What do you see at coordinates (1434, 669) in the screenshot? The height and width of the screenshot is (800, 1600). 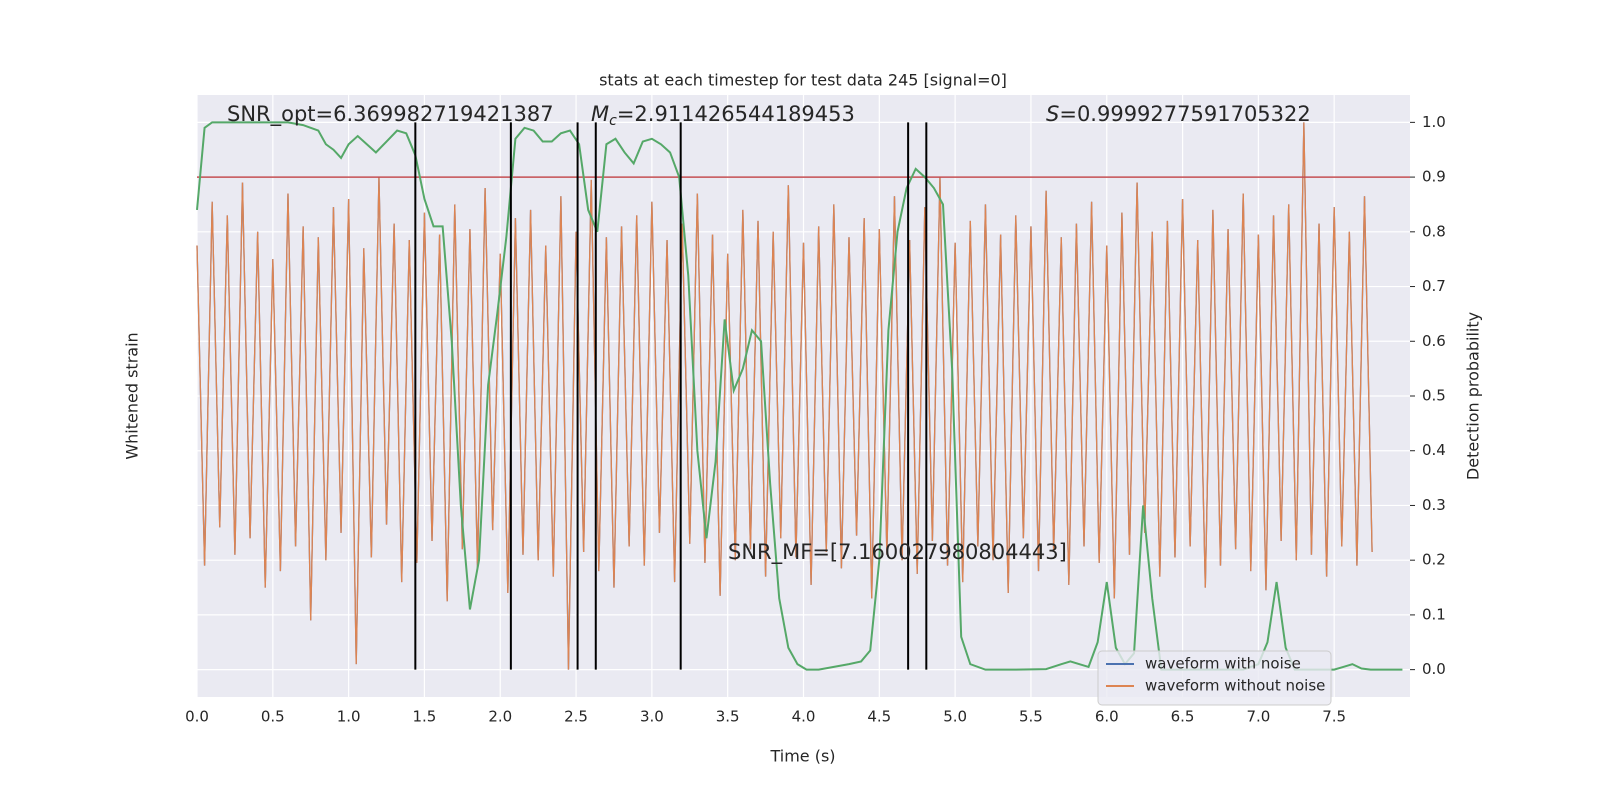 I see `y2-tick-label: 0.0` at bounding box center [1434, 669].